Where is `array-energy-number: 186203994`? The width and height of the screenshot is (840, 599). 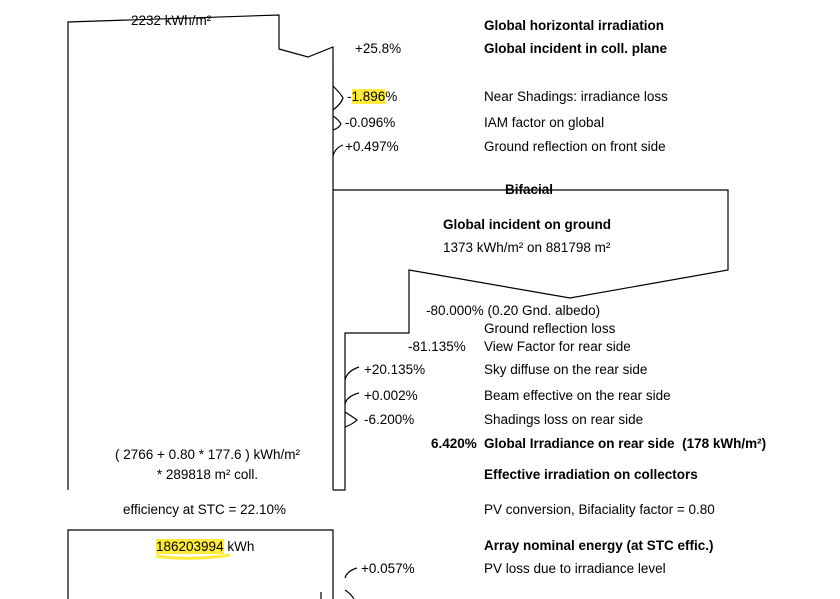
array-energy-number: 186203994 is located at coordinates (190, 546).